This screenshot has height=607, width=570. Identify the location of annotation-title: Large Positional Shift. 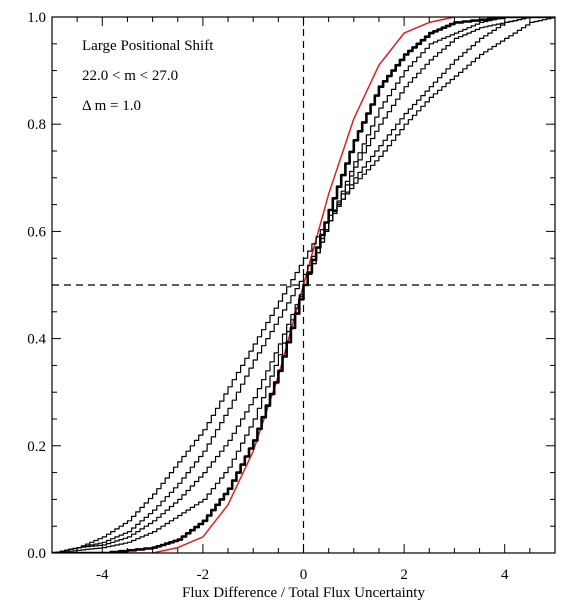
(148, 46).